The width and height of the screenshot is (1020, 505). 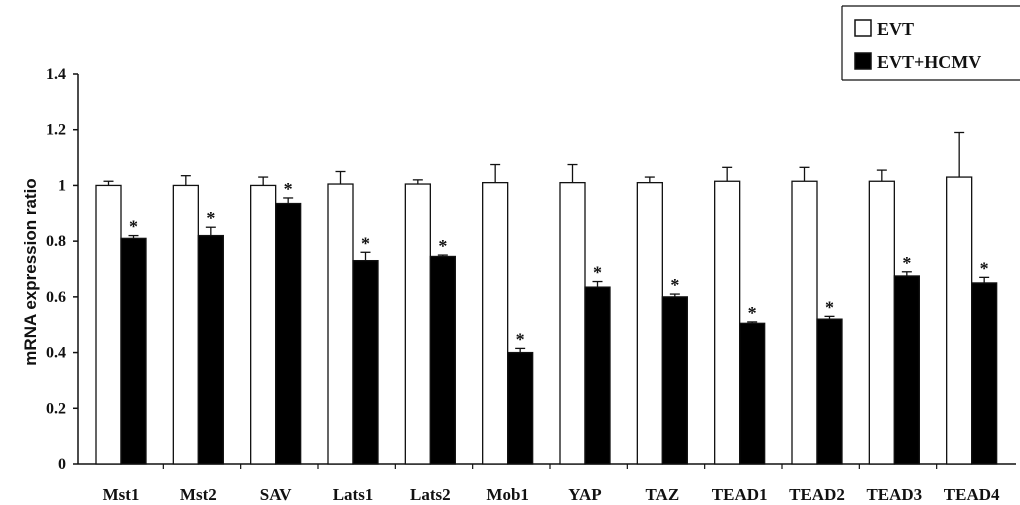 I want to click on y-axis-label: mRNA expression ratio, so click(x=30, y=271).